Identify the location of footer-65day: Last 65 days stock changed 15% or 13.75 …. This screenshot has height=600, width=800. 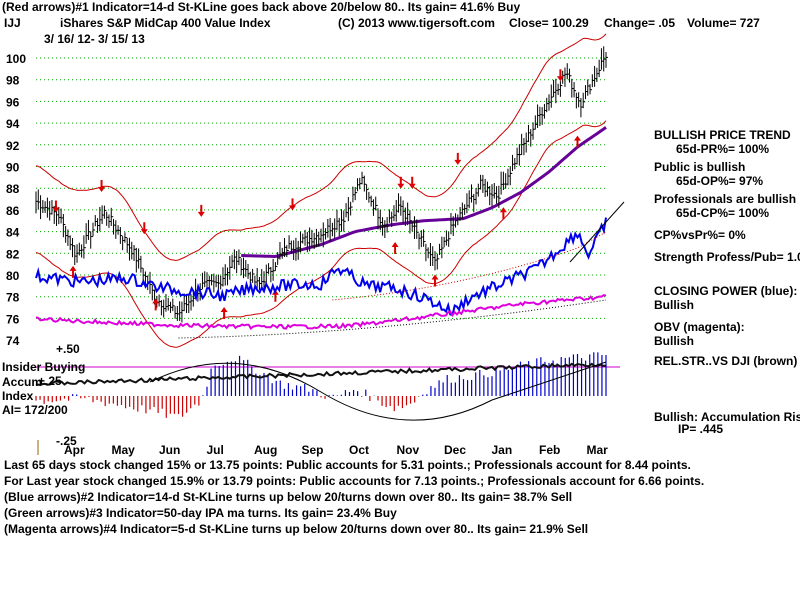
(347, 465).